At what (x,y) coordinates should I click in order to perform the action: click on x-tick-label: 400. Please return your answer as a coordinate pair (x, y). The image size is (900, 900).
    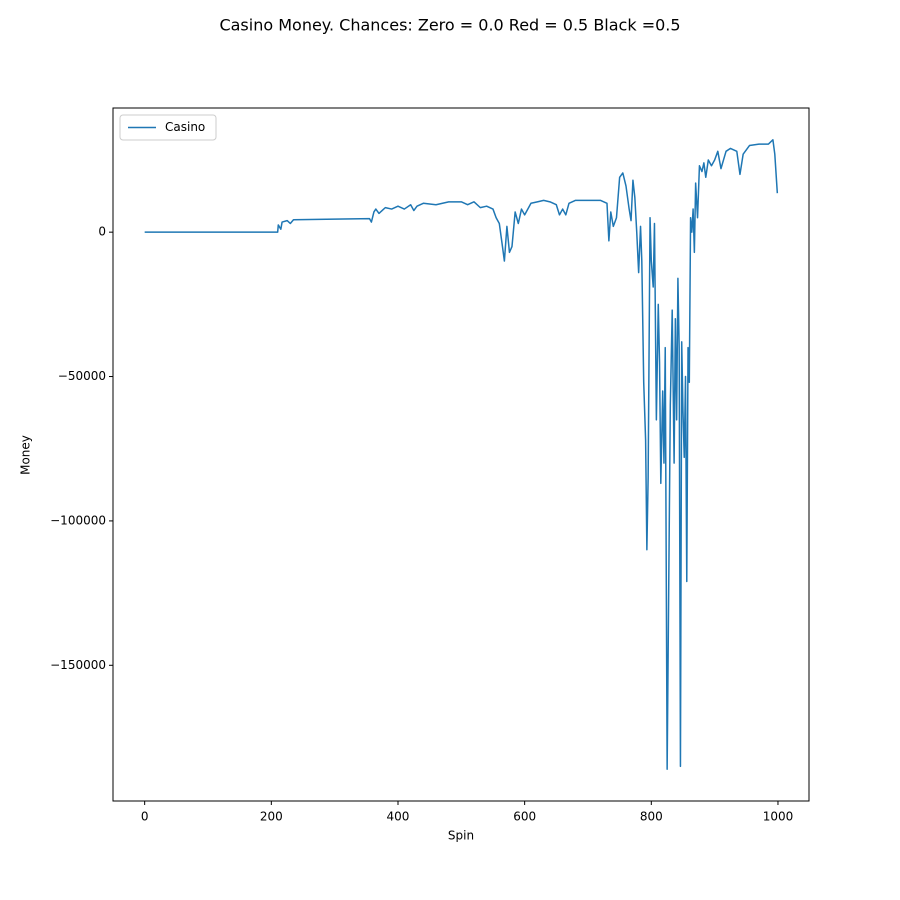
    Looking at the image, I should click on (398, 817).